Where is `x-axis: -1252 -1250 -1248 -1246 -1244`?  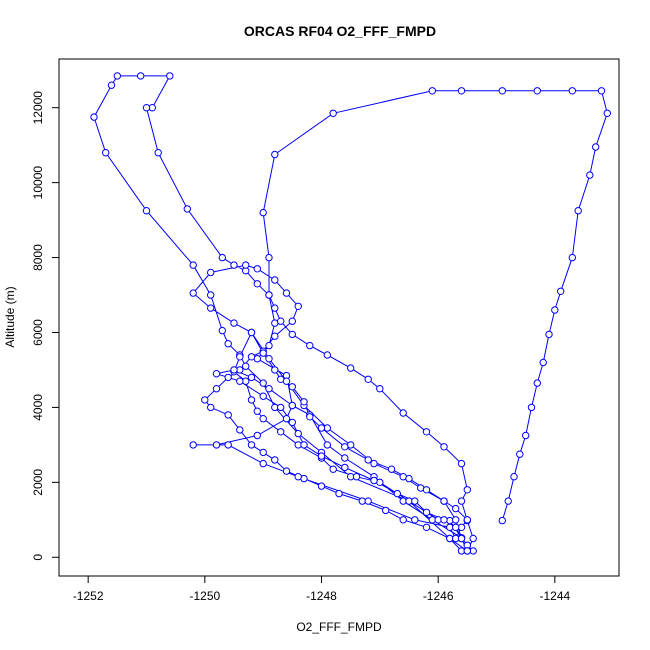 x-axis: -1252 -1250 -1248 -1246 -1244 is located at coordinates (321, 589).